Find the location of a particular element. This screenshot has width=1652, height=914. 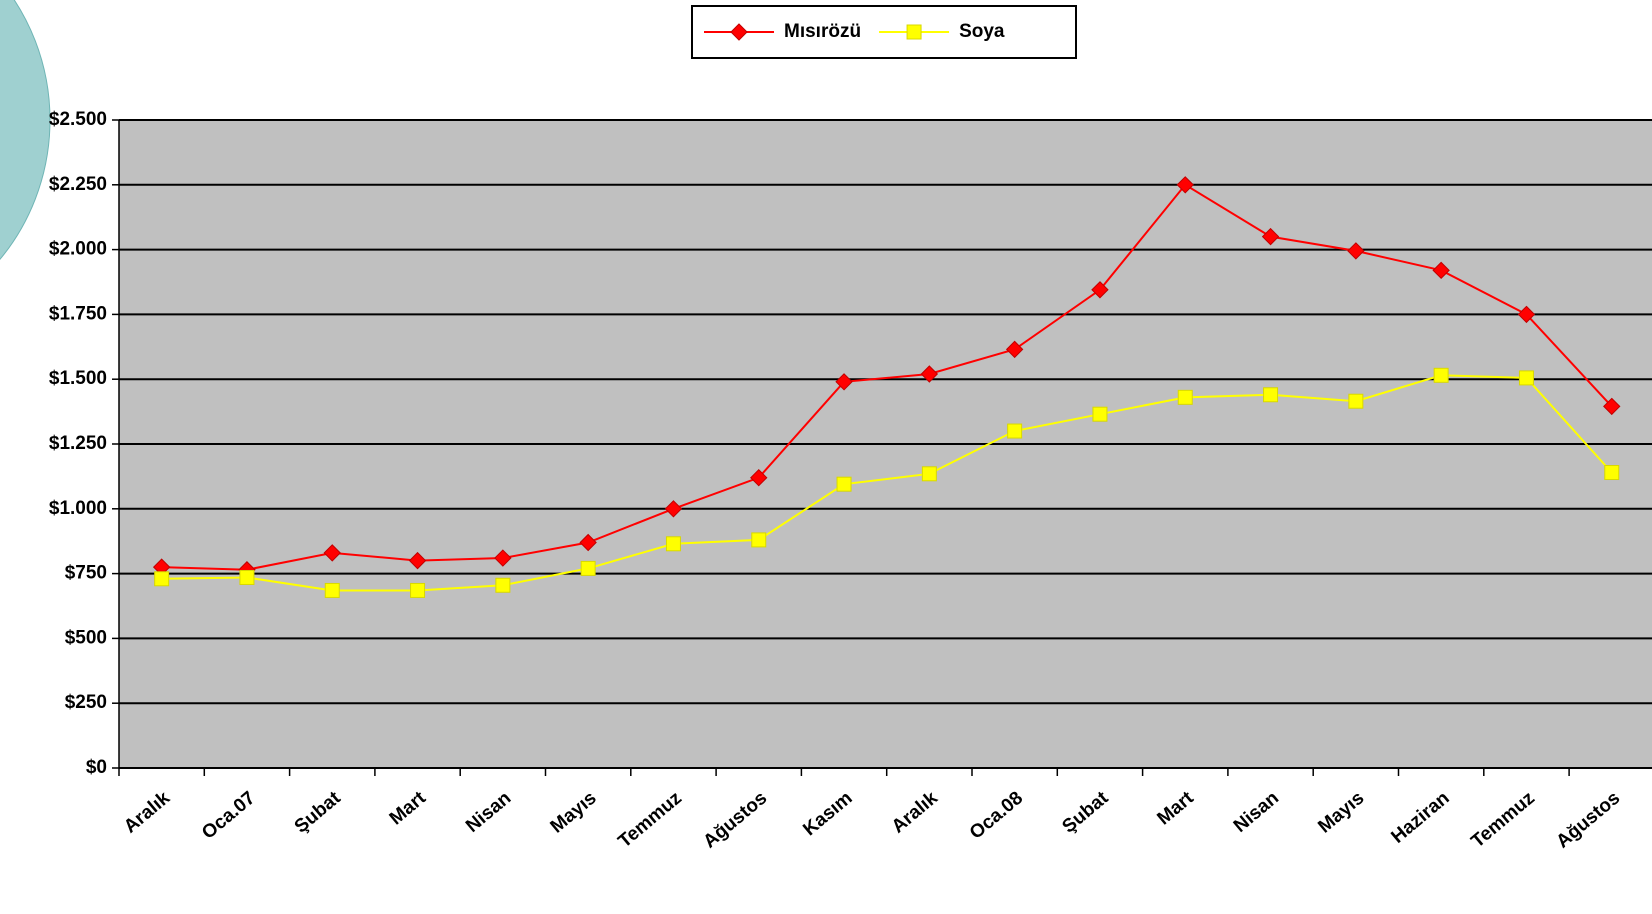

y-tick-label: $250 is located at coordinates (86, 702).